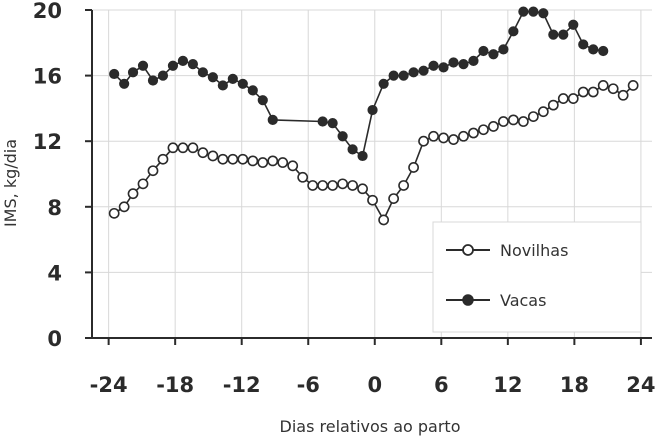 This screenshot has width=655, height=439. What do you see at coordinates (54, 208) in the screenshot?
I see `y-tick-label: 8` at bounding box center [54, 208].